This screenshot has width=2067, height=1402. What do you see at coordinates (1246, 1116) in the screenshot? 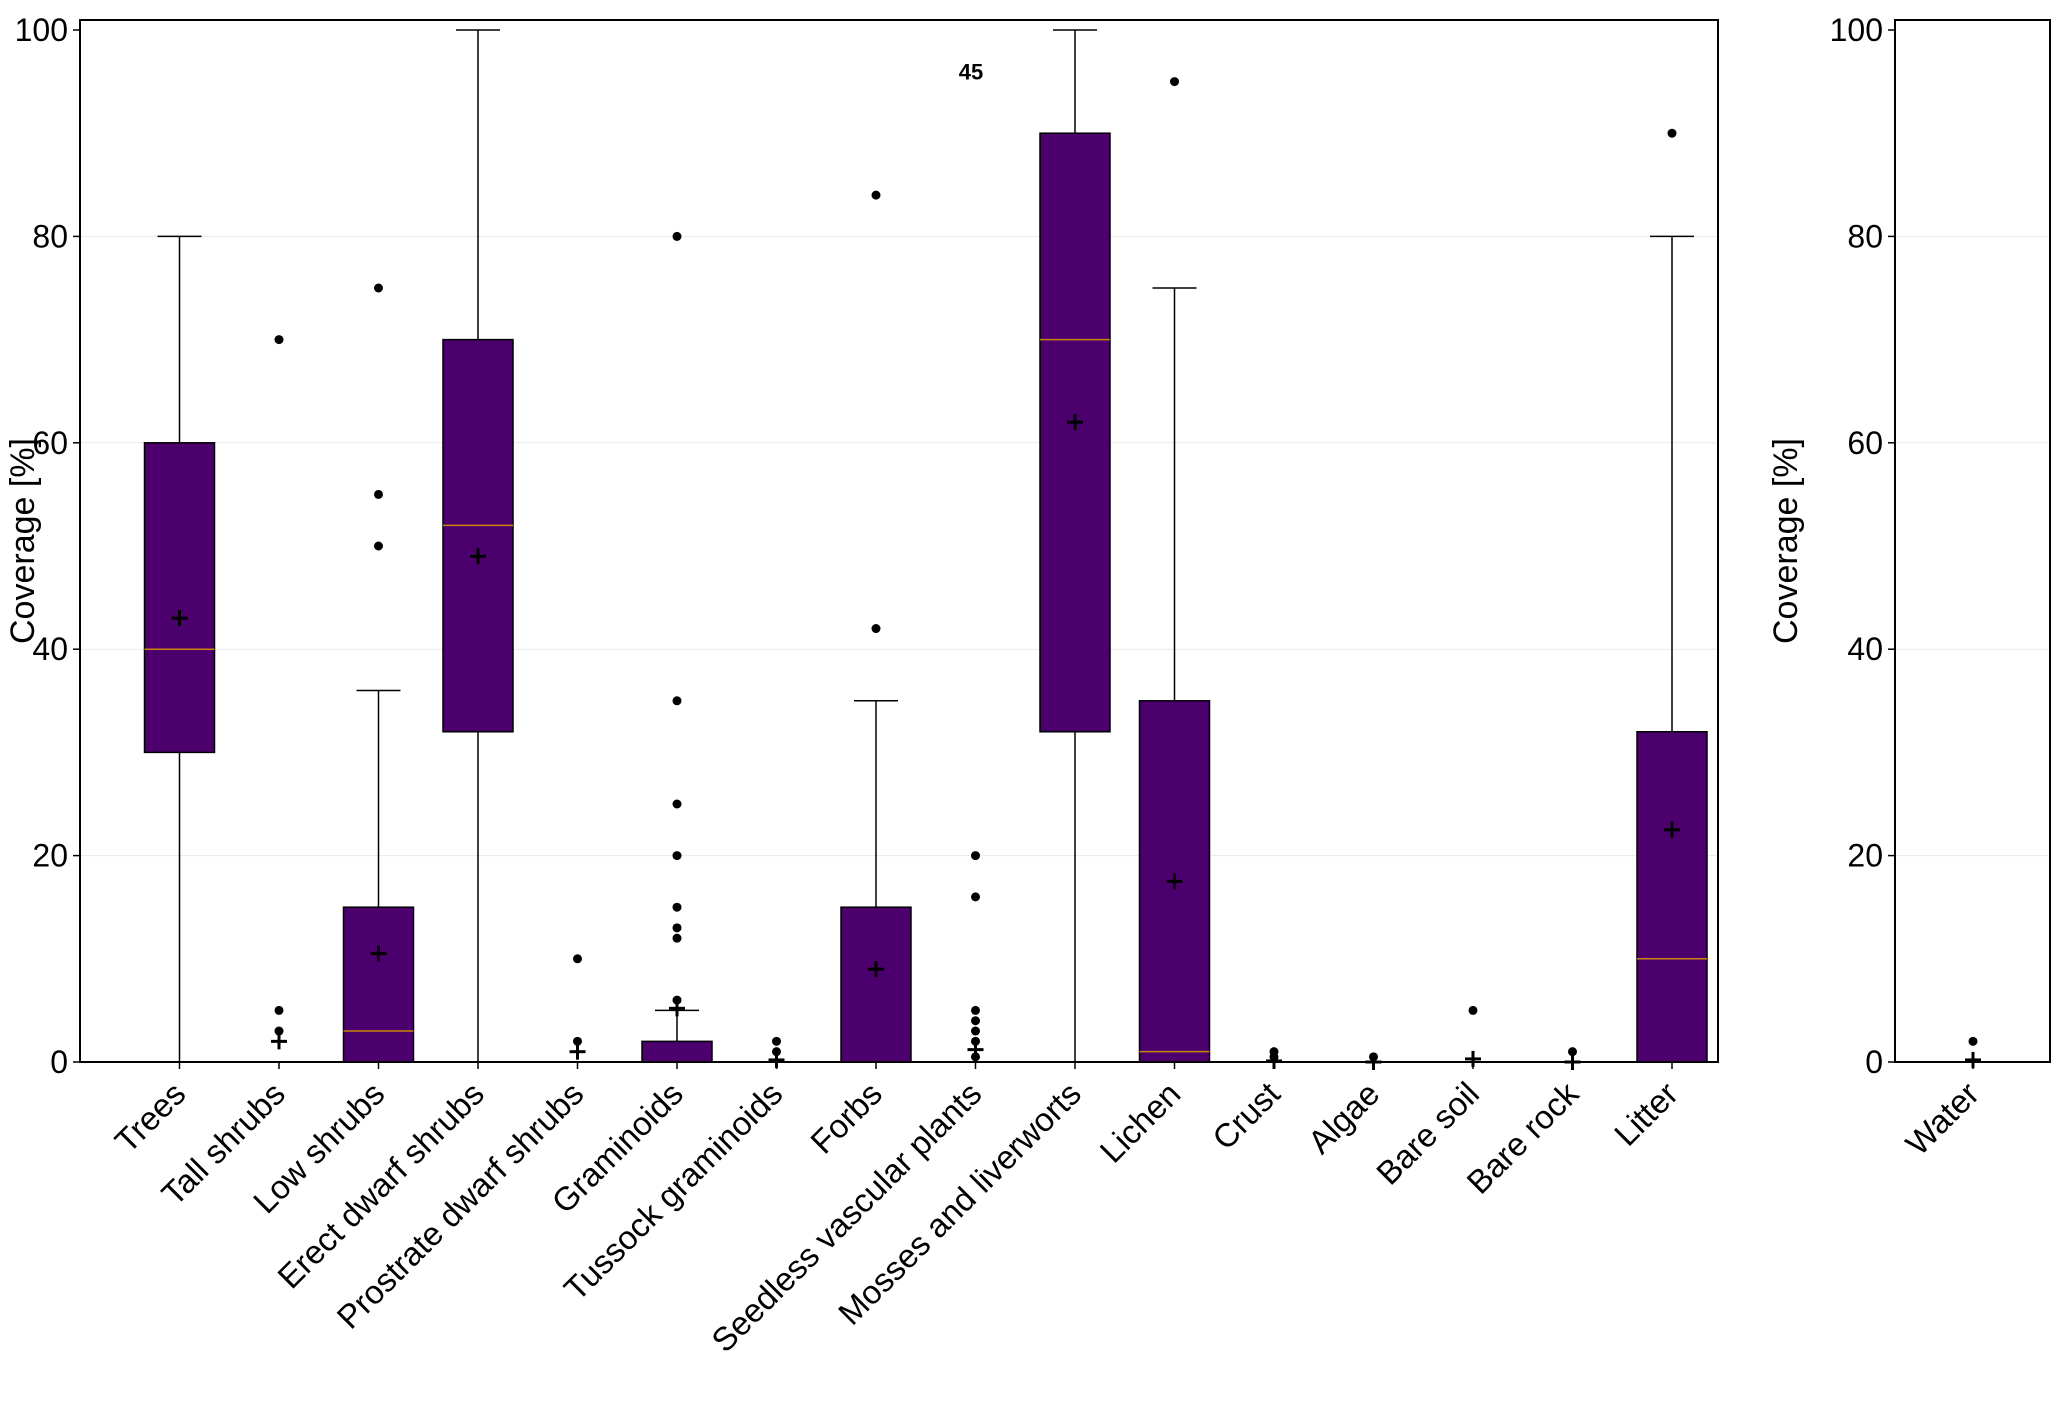
I see `x-category-label: Crust` at bounding box center [1246, 1116].